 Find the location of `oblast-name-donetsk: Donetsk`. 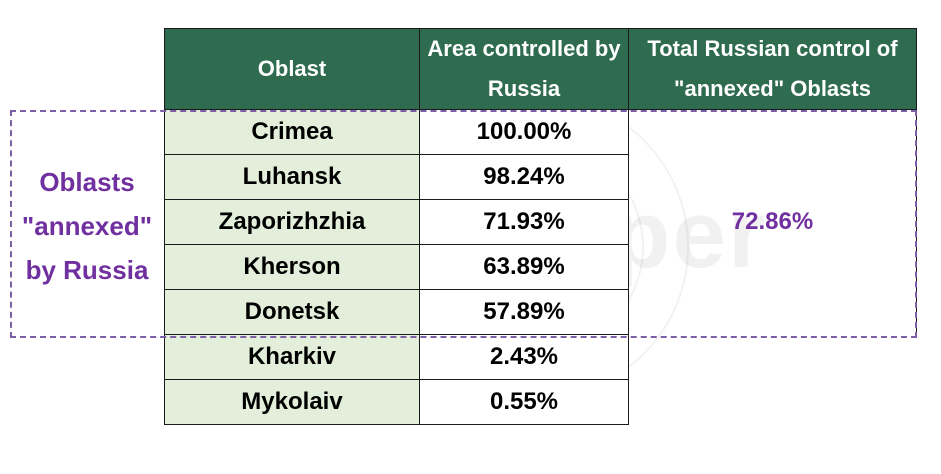

oblast-name-donetsk: Donetsk is located at coordinates (292, 312).